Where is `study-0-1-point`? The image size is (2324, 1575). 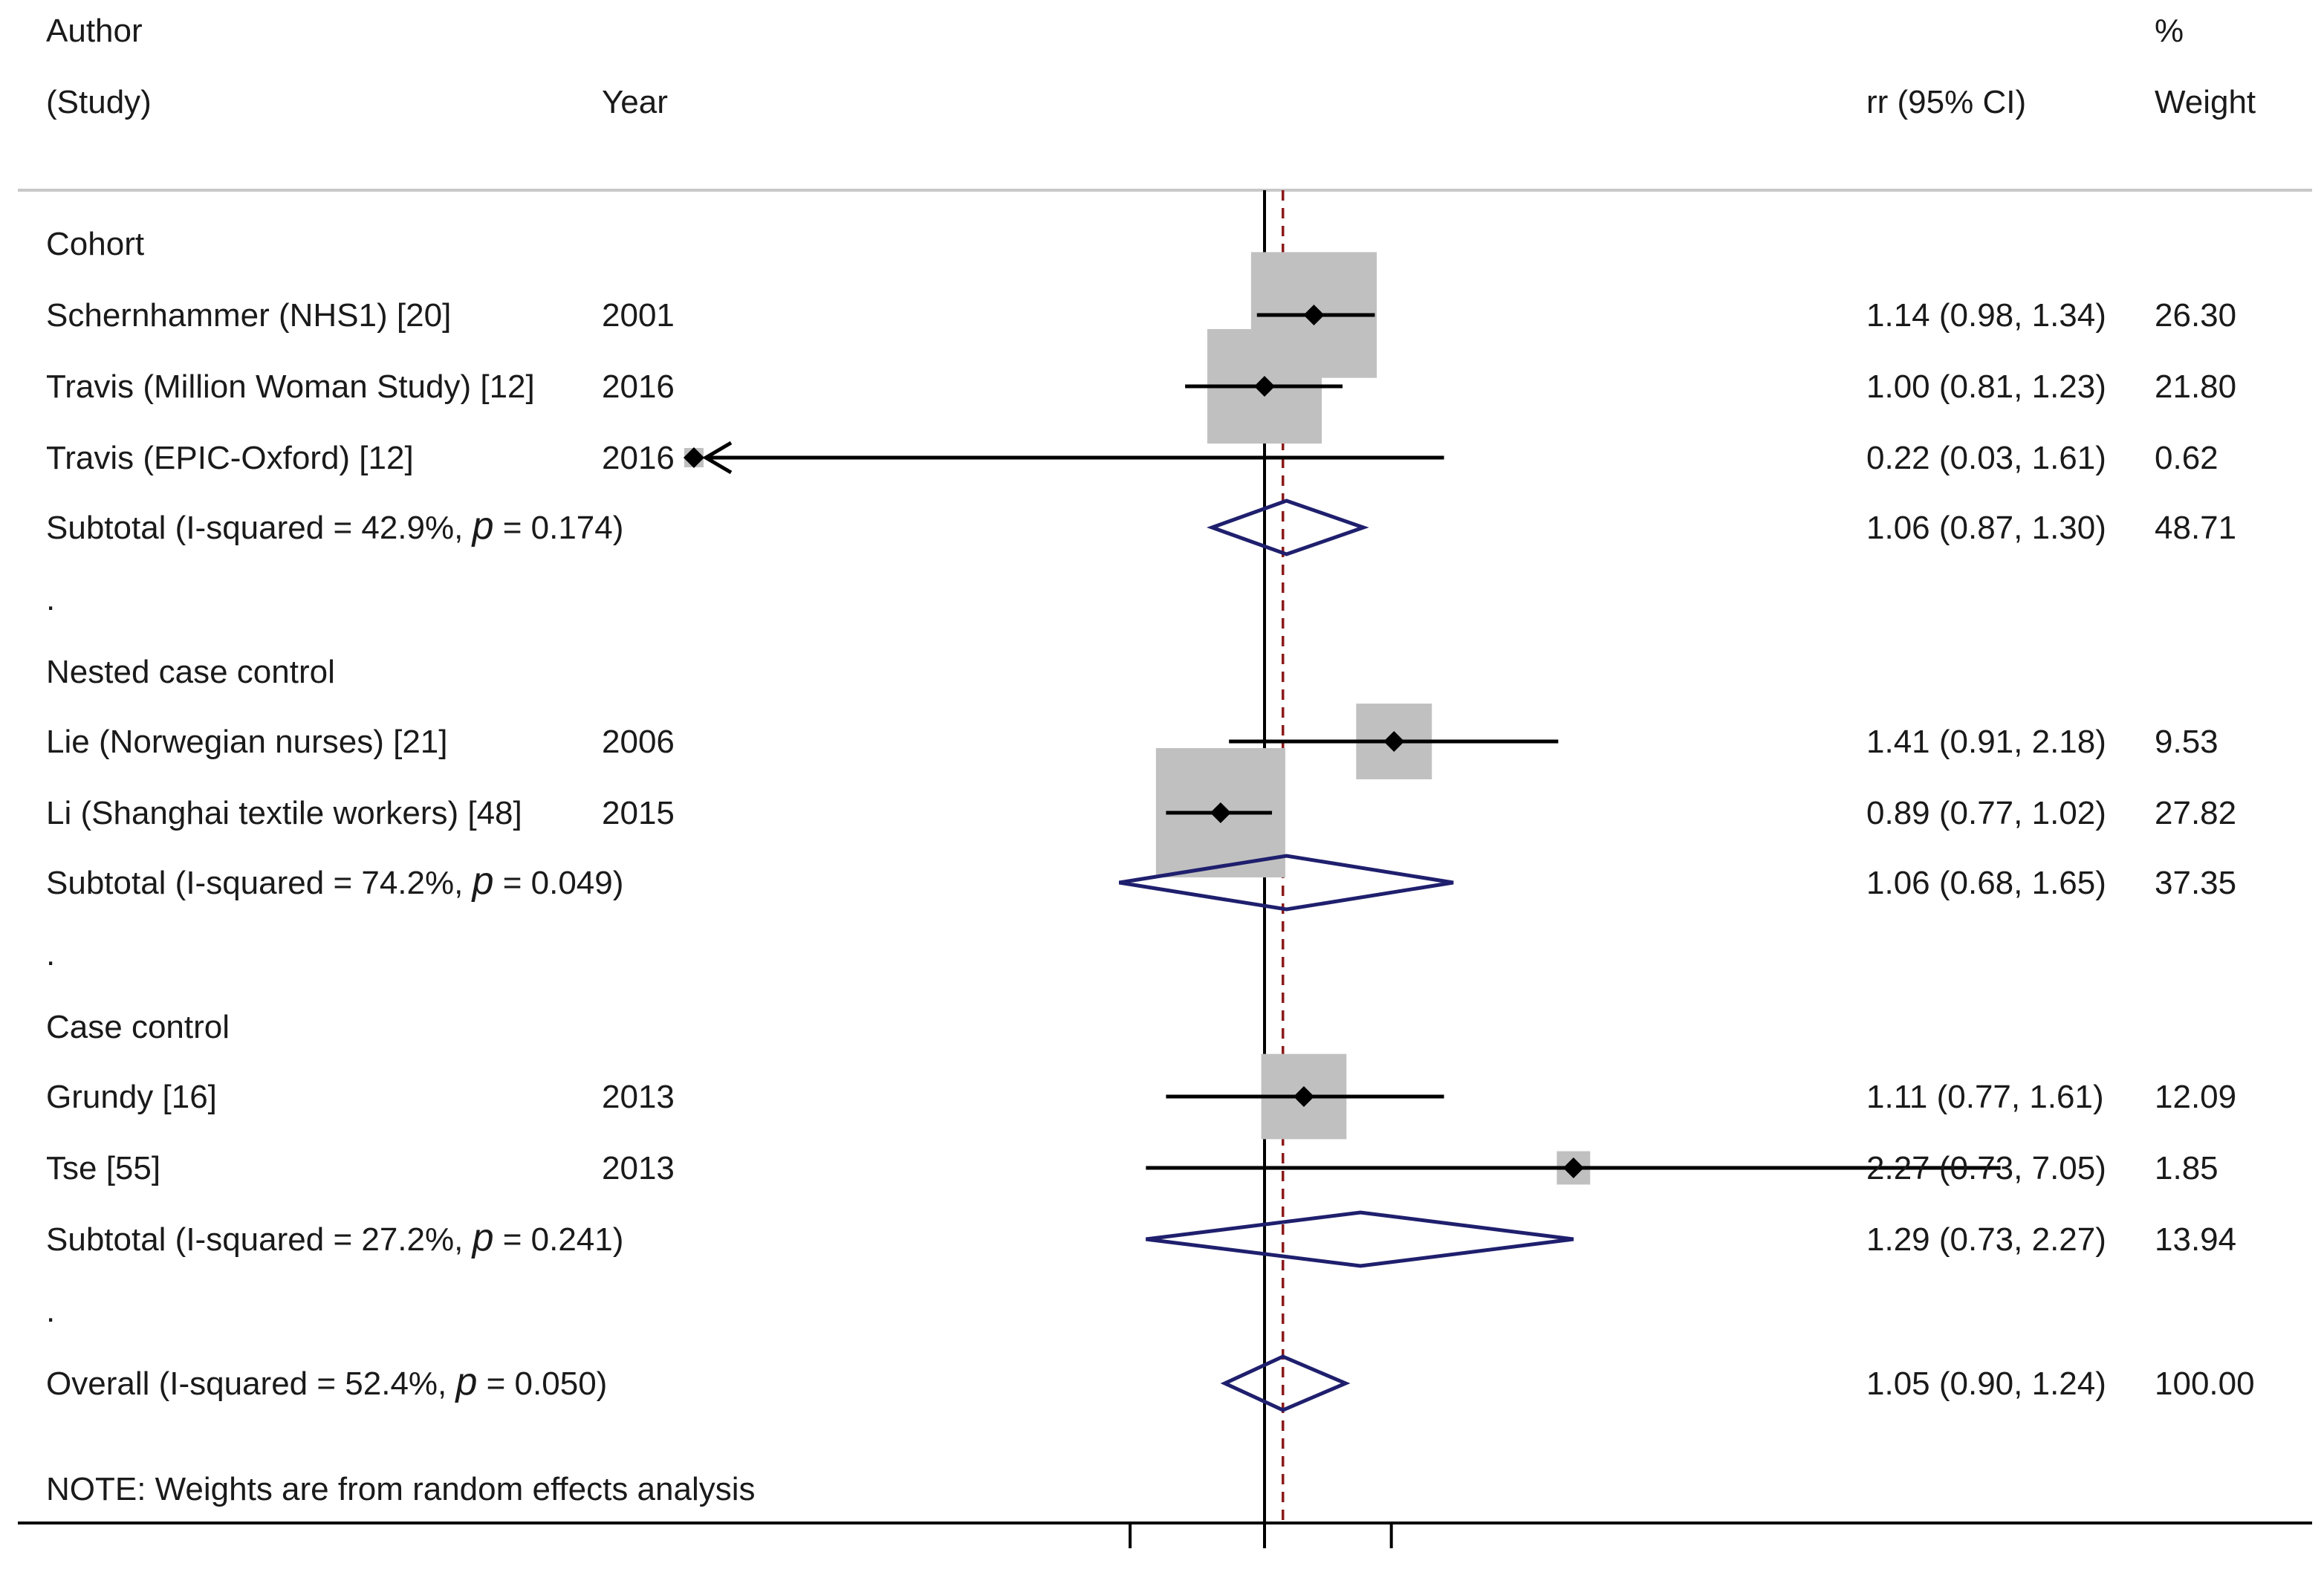
study-0-1-point is located at coordinates (1264, 386).